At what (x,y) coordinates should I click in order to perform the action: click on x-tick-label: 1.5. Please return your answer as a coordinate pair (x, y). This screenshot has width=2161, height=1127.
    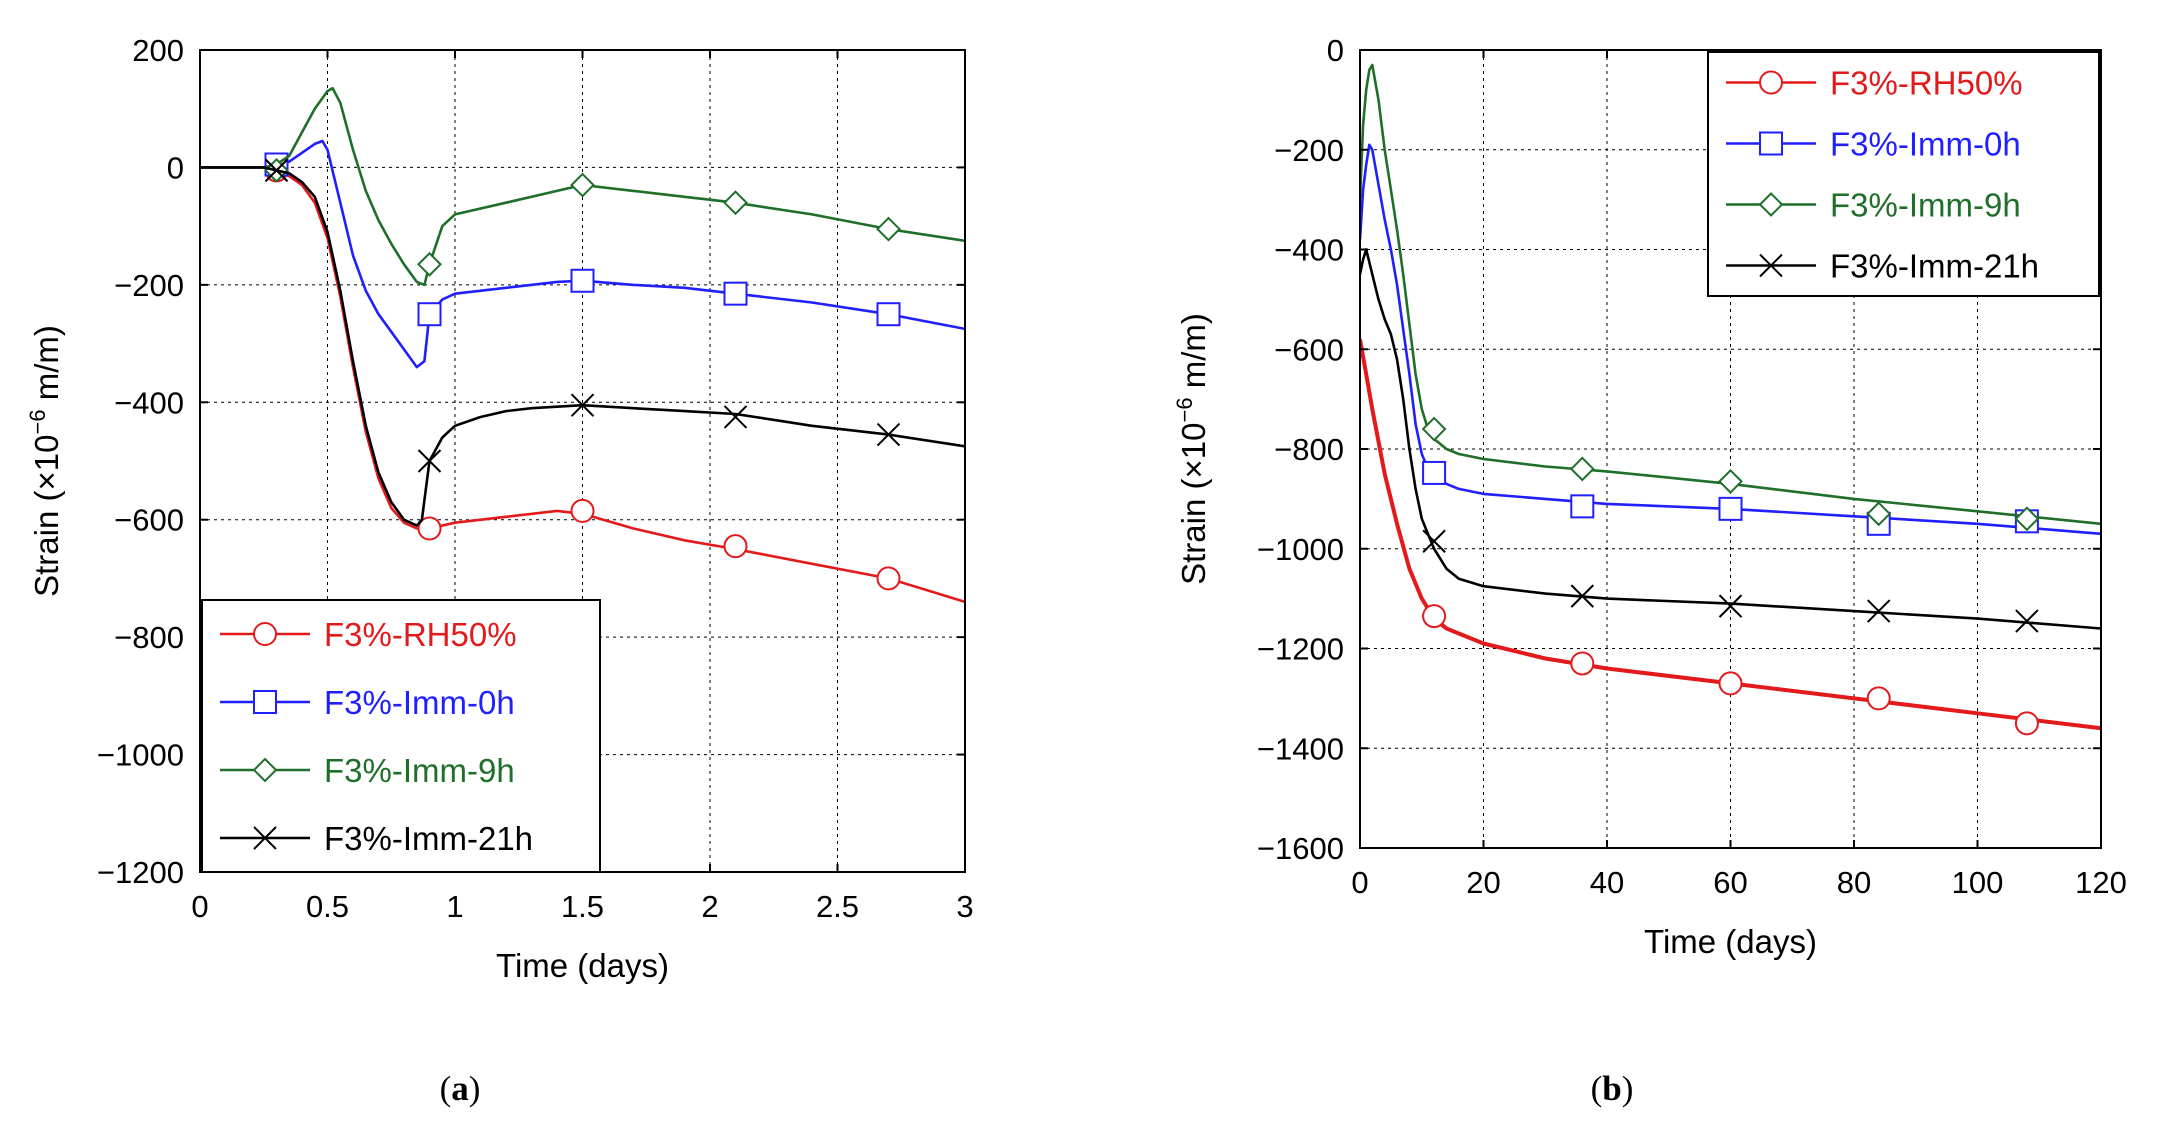
    Looking at the image, I should click on (582, 906).